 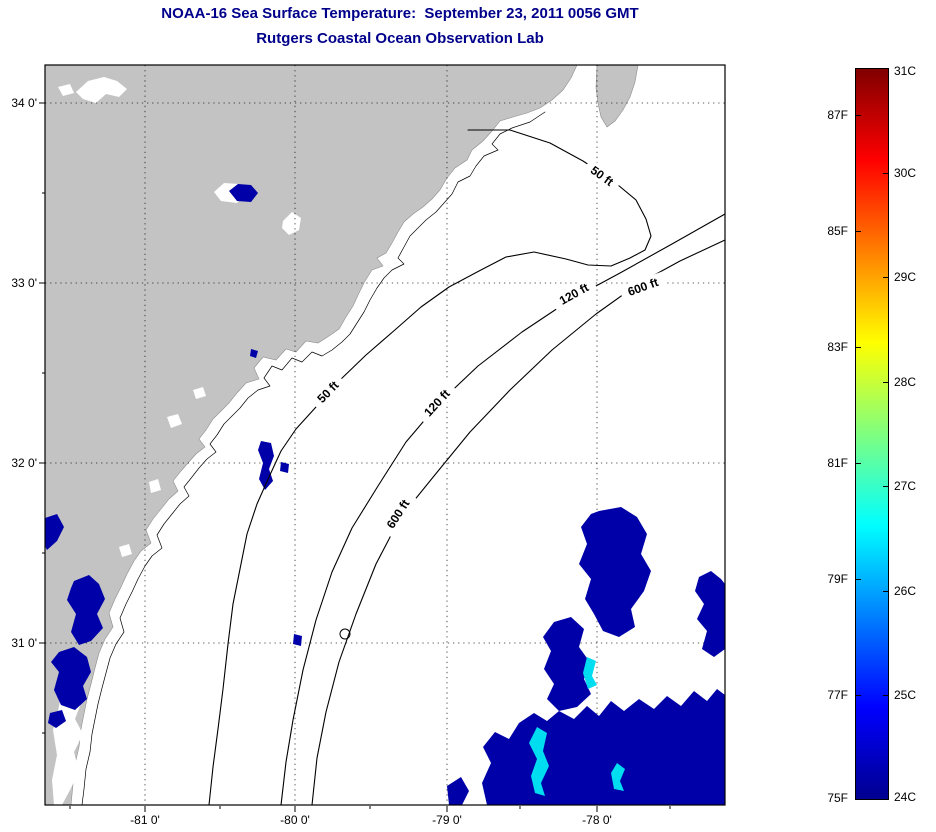 What do you see at coordinates (905, 173) in the screenshot?
I see `colorbar-label-30c: 30C` at bounding box center [905, 173].